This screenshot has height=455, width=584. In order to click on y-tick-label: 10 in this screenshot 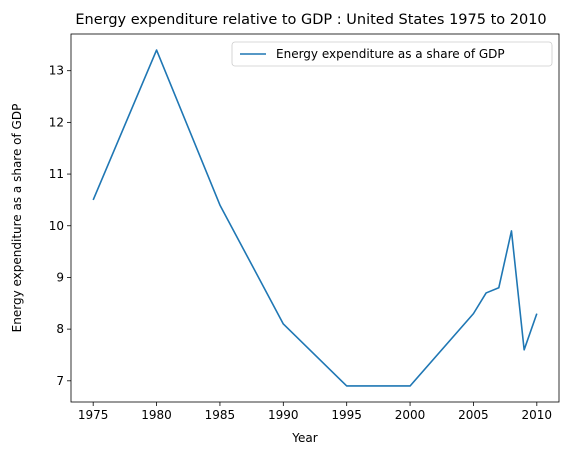, I will do `click(56, 226)`.